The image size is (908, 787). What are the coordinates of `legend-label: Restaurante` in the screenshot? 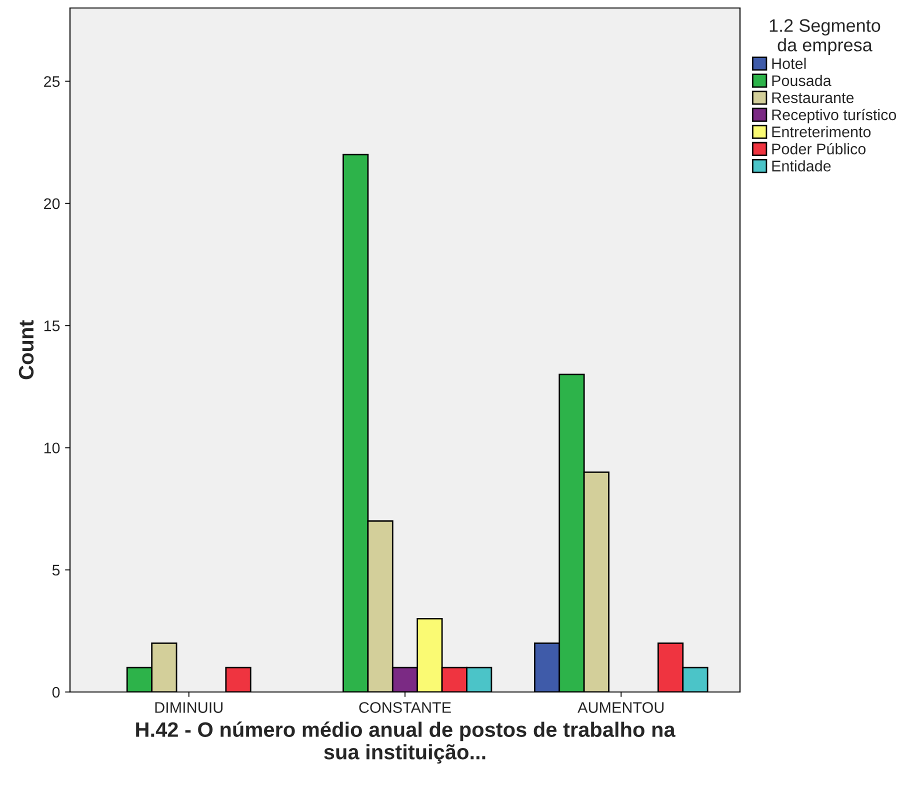 It's located at (813, 98).